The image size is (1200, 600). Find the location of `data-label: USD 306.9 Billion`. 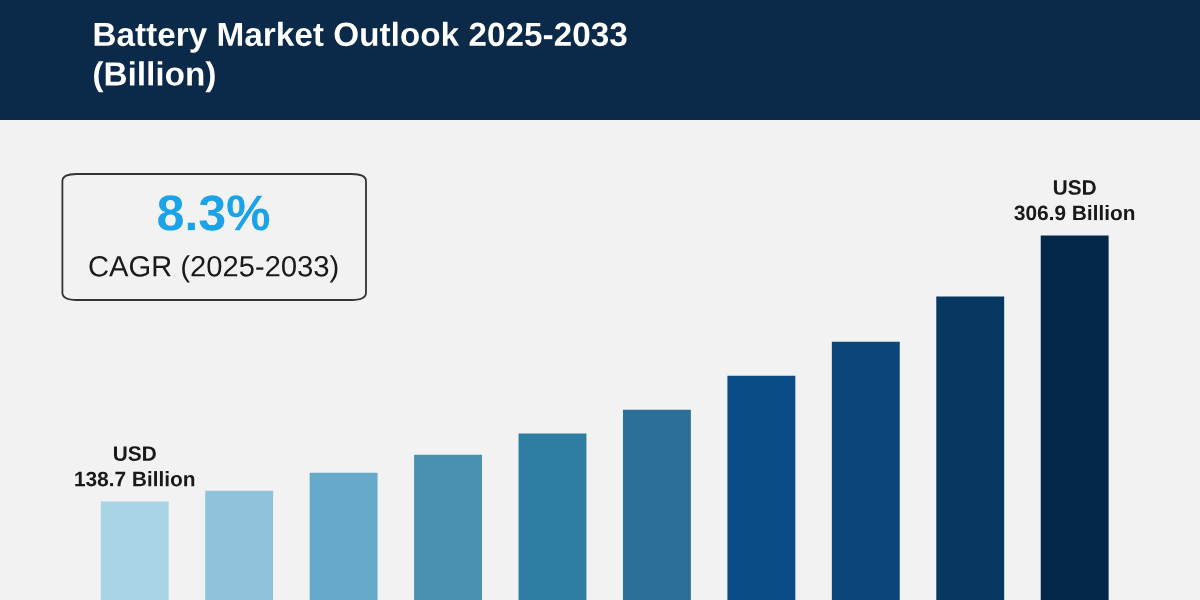

data-label: USD 306.9 Billion is located at coordinates (1074, 200).